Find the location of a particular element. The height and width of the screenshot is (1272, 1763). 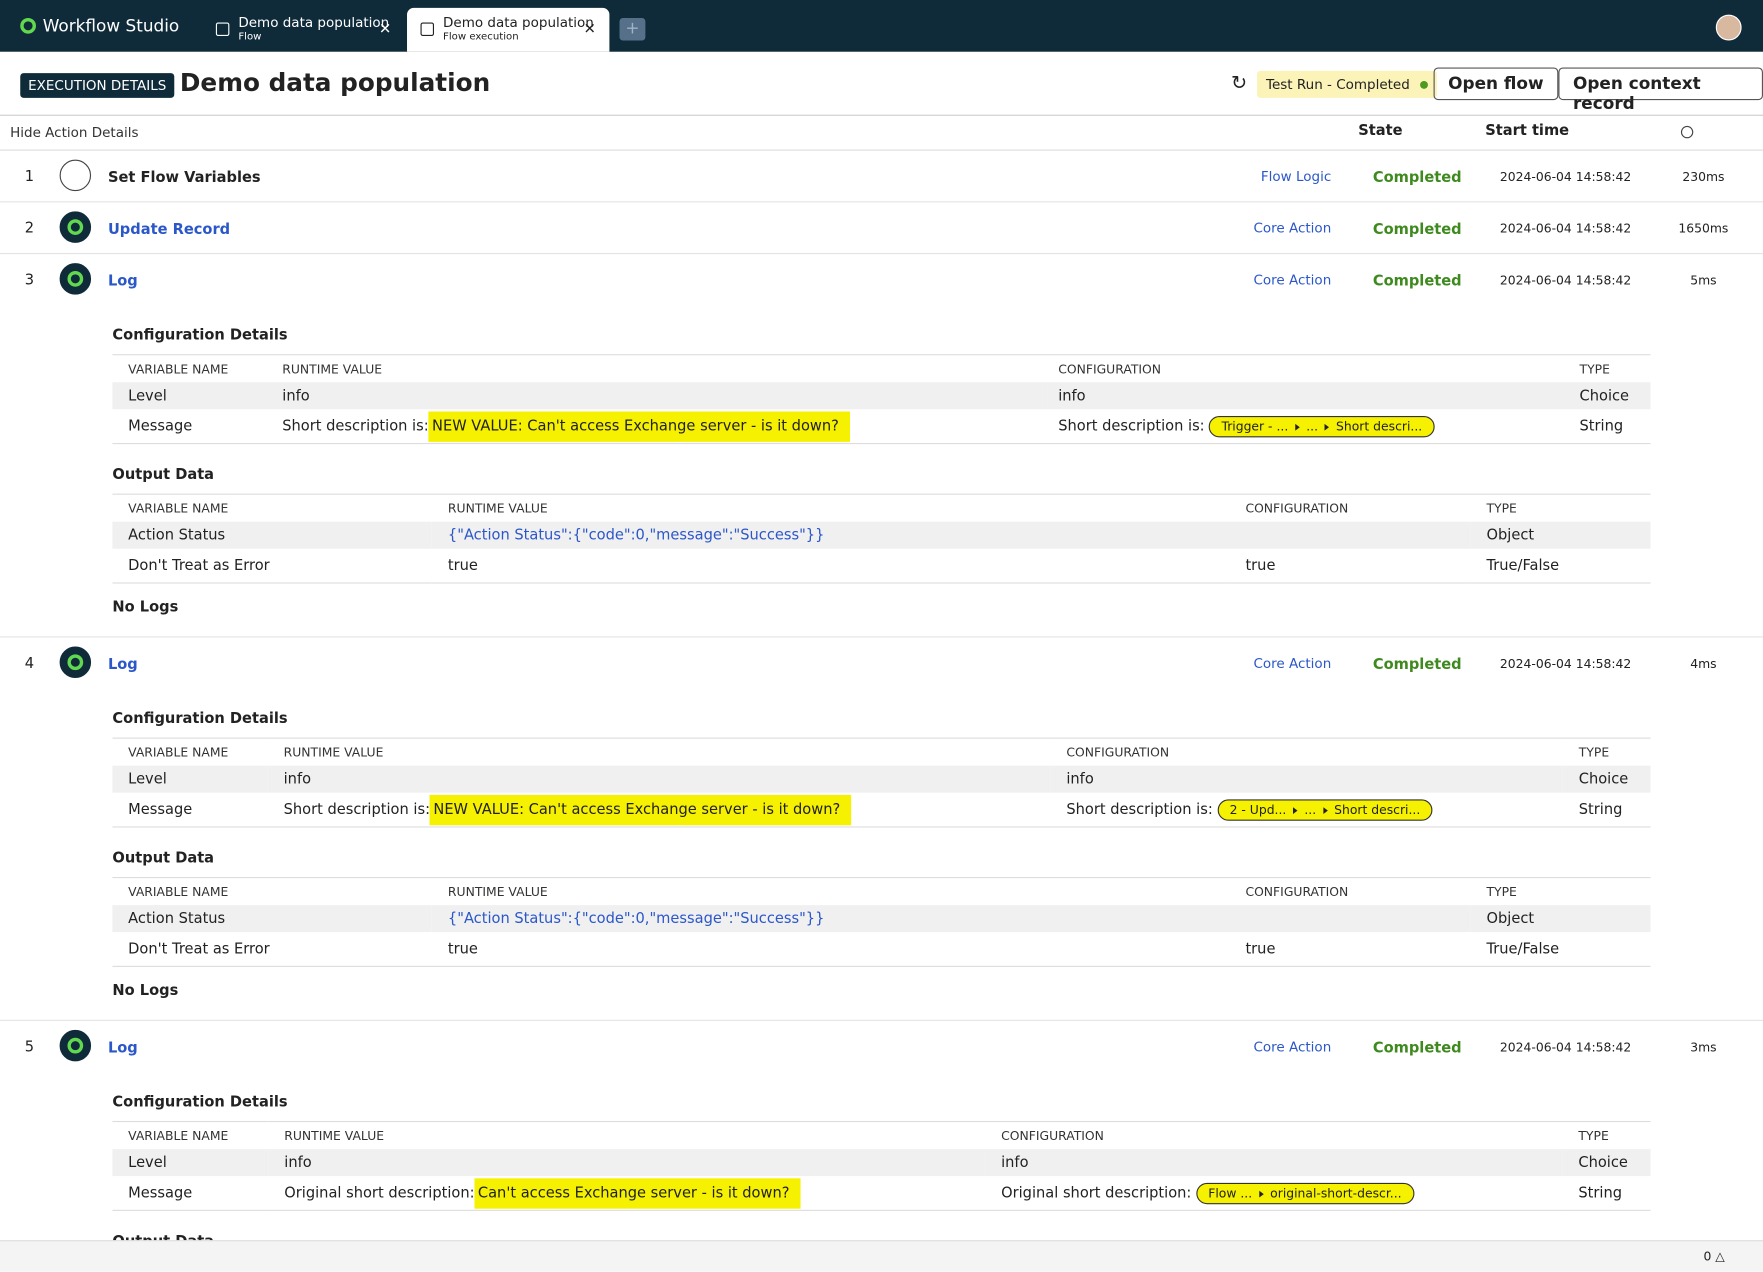

action-name: Update Record is located at coordinates (169, 230).